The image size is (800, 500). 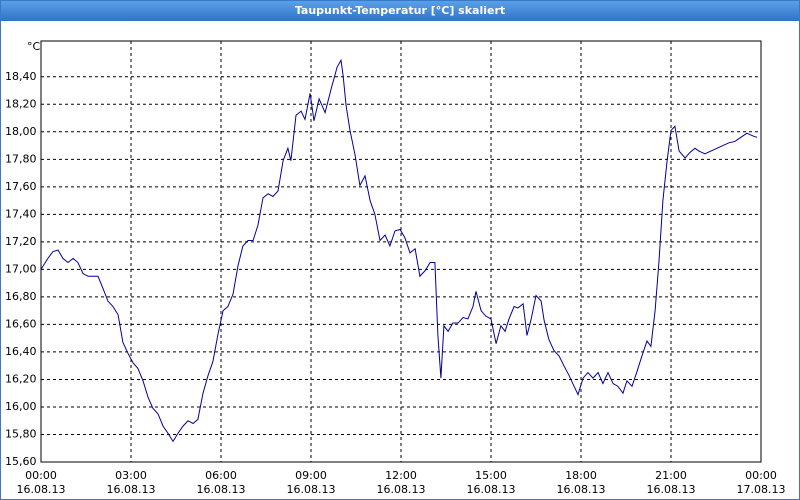 I want to click on x-tick-label: 00:00 16.08.13, so click(x=41, y=482).